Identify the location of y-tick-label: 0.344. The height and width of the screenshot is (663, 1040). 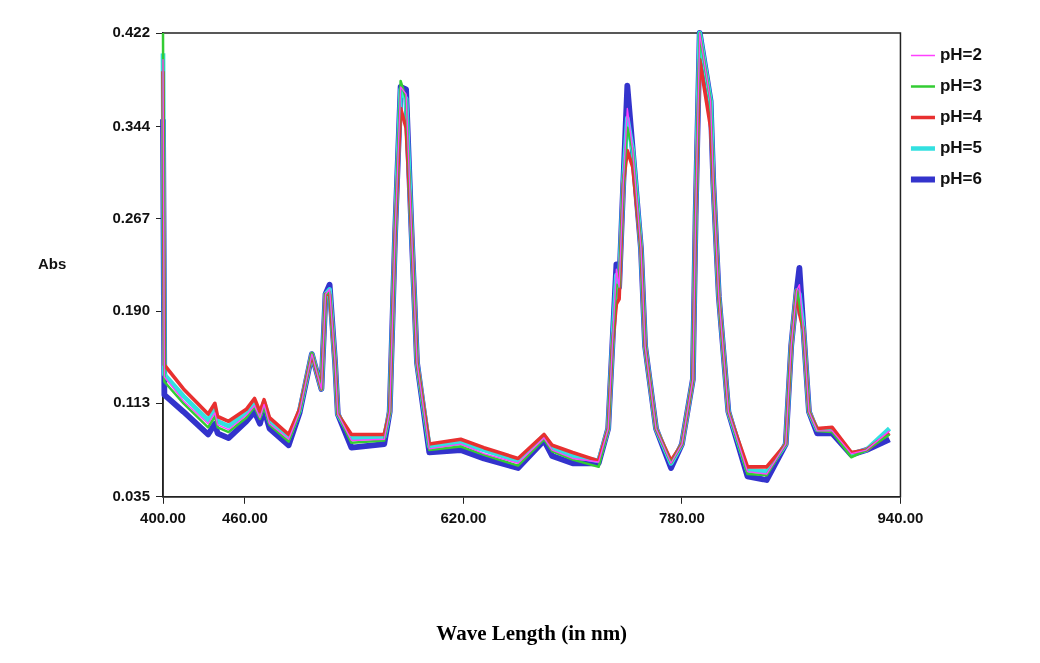
(131, 125).